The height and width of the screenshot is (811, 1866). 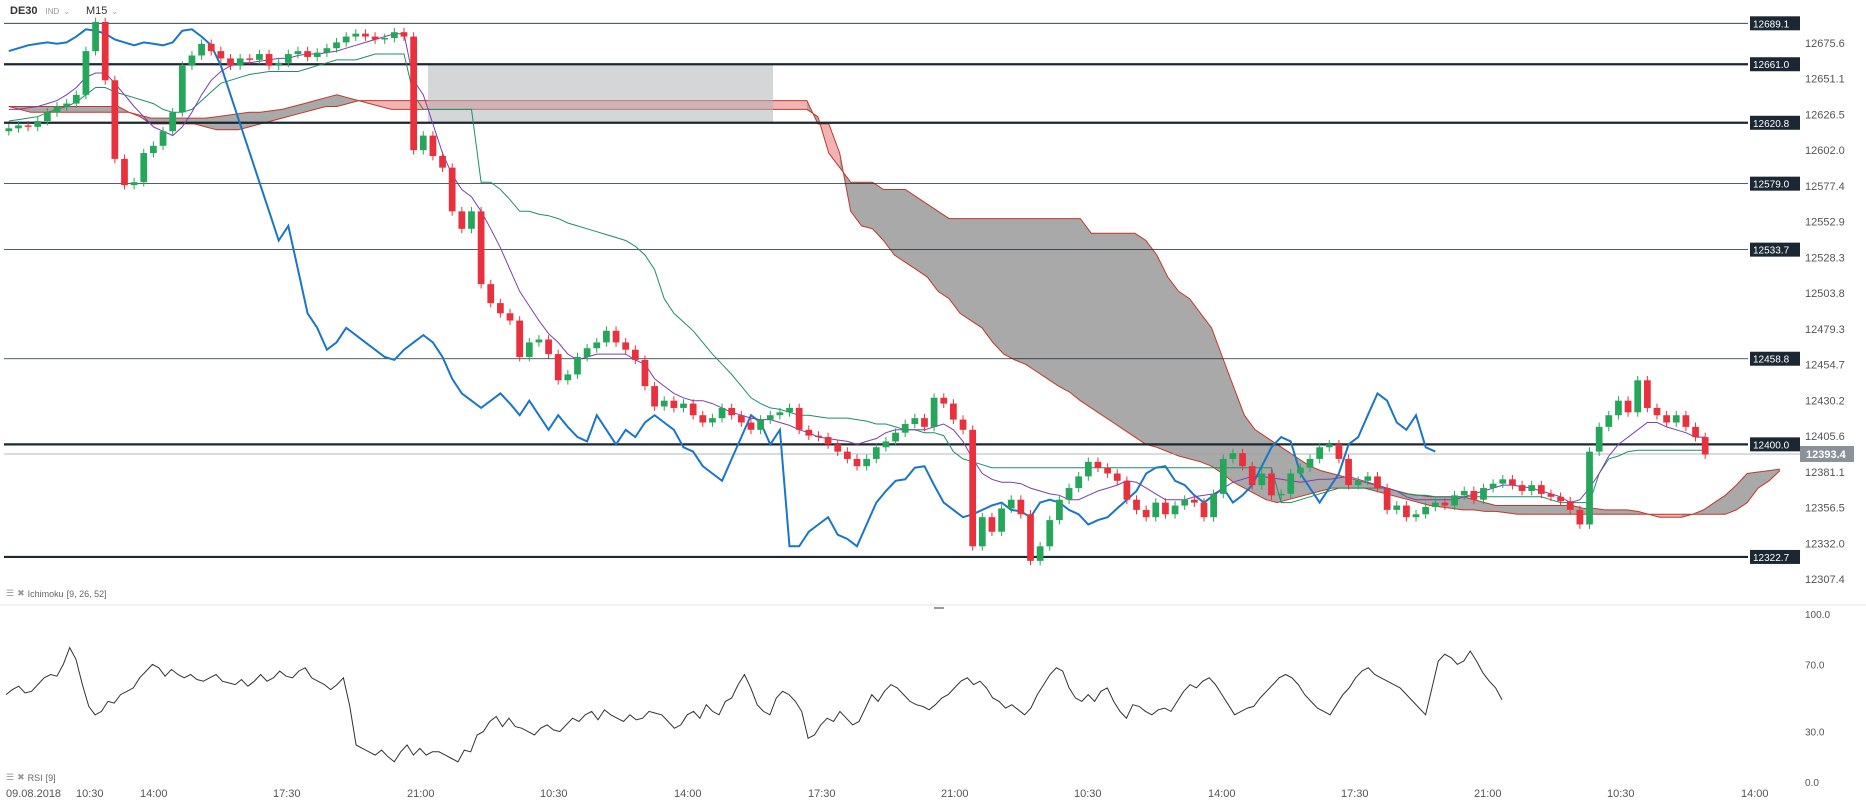 I want to click on current-price-label: 12393.4, so click(x=1826, y=455).